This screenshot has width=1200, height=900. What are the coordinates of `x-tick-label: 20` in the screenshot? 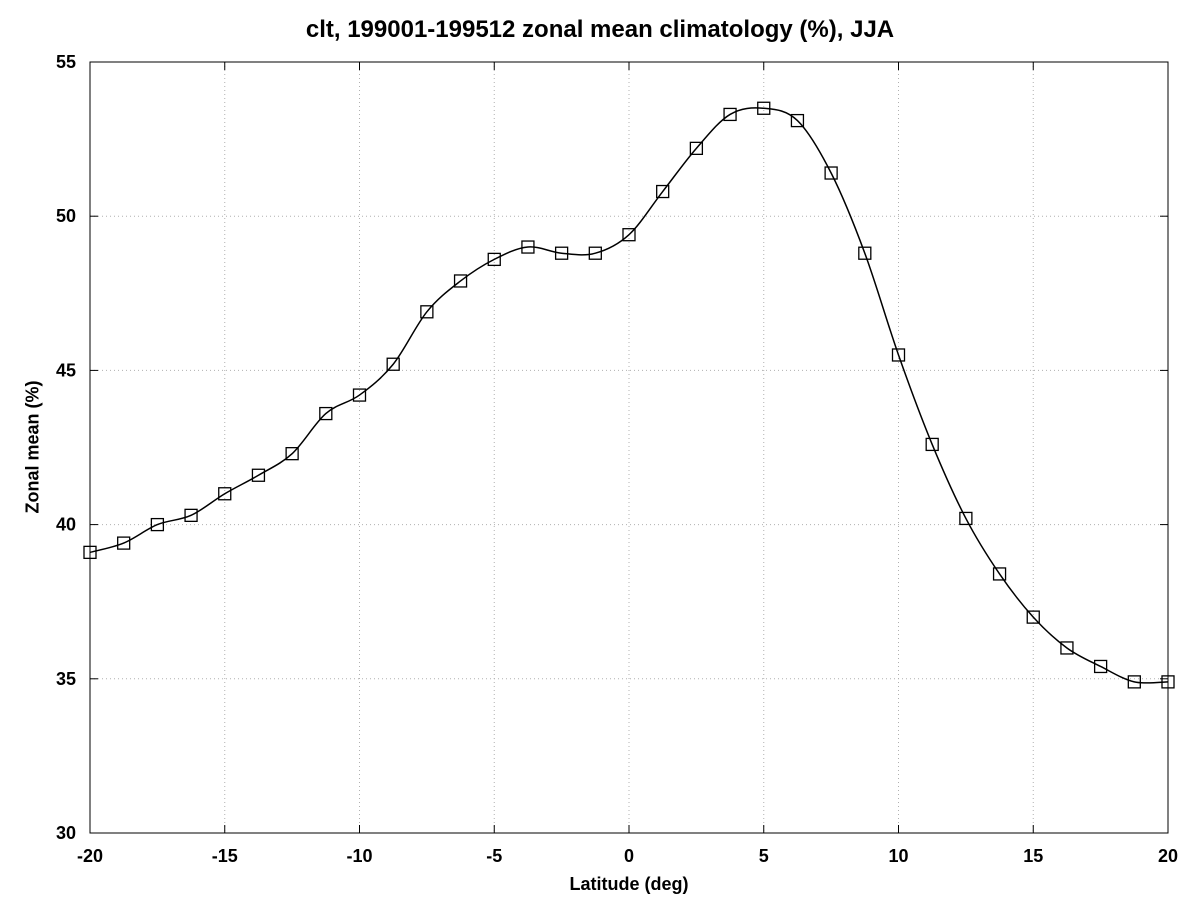 It's located at (1168, 856).